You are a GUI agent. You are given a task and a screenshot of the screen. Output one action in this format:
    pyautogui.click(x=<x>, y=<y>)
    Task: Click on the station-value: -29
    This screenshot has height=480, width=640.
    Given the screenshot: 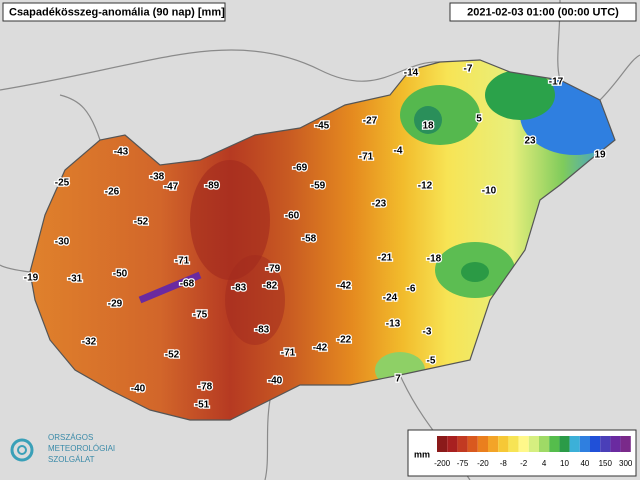 What is the action you would take?
    pyautogui.click(x=115, y=304)
    